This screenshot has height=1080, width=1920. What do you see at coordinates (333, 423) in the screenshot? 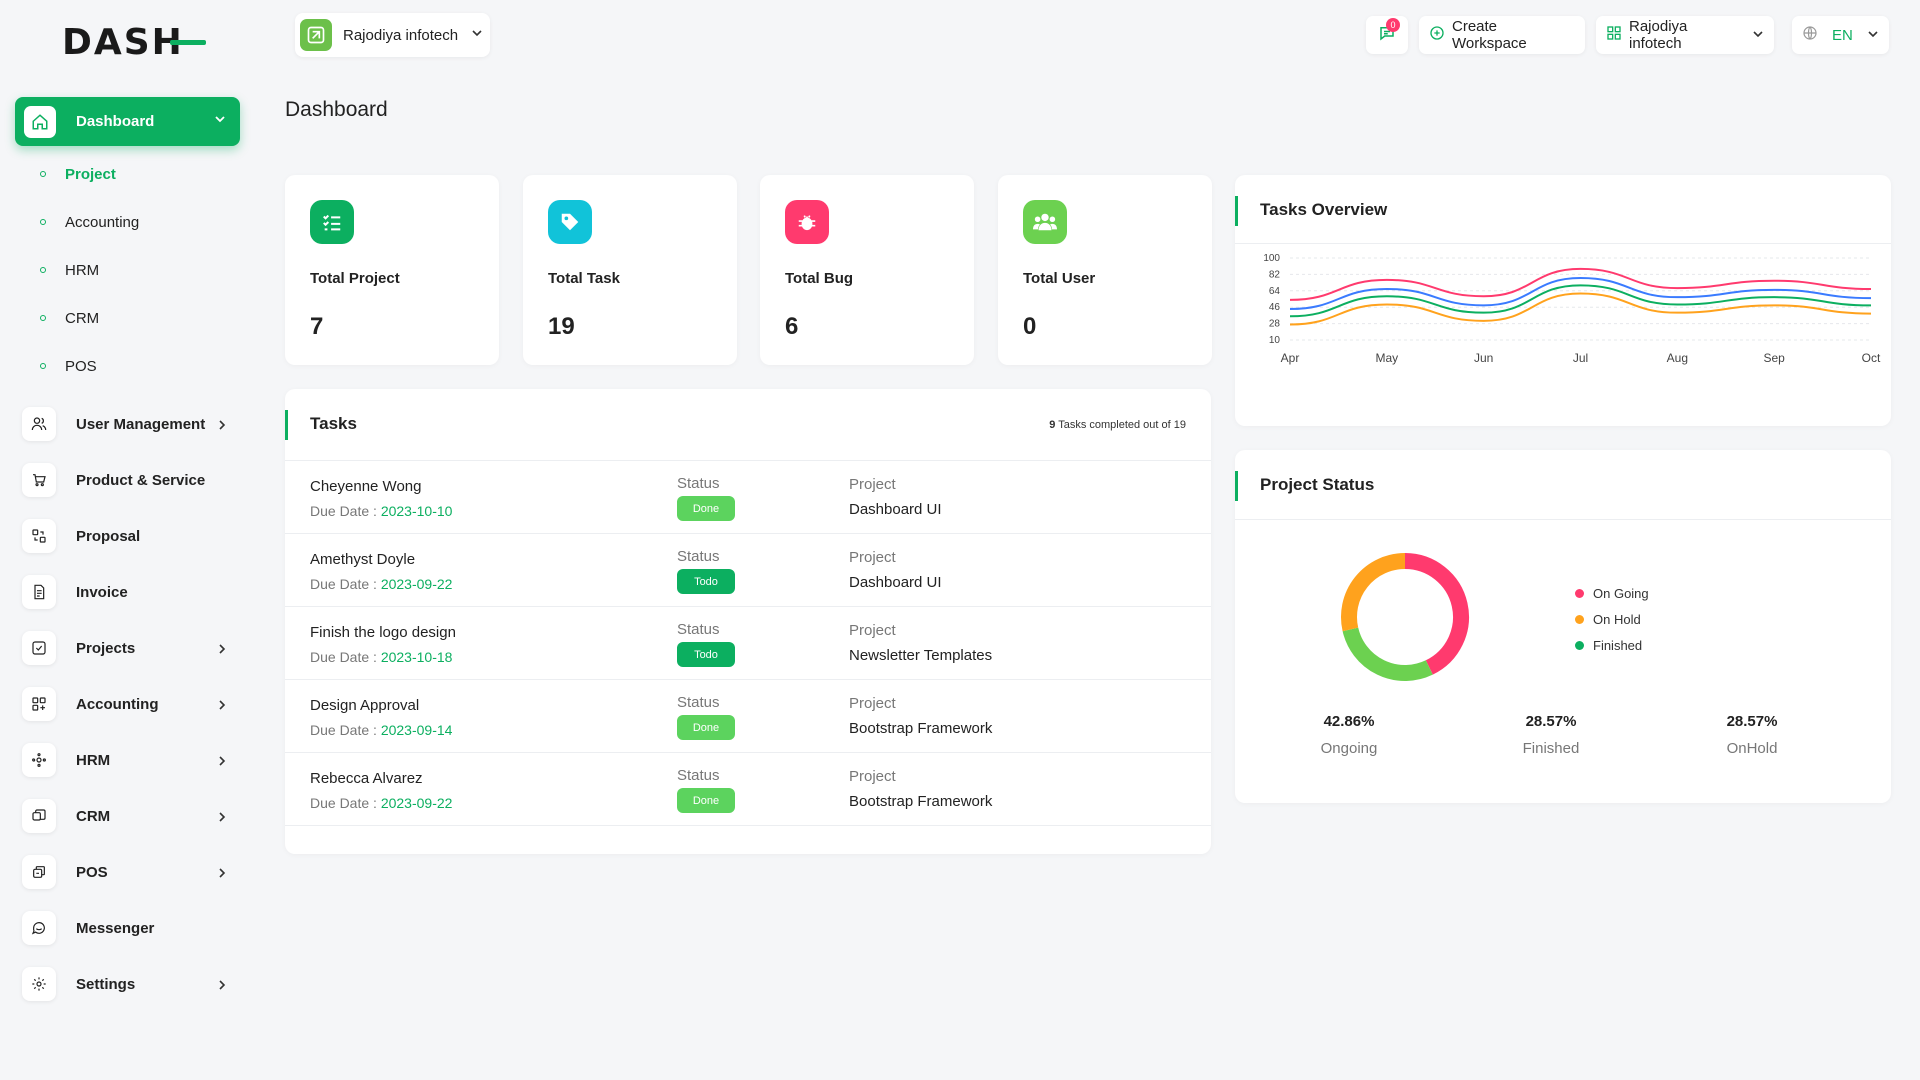
I see `tasks-title: Tasks` at bounding box center [333, 423].